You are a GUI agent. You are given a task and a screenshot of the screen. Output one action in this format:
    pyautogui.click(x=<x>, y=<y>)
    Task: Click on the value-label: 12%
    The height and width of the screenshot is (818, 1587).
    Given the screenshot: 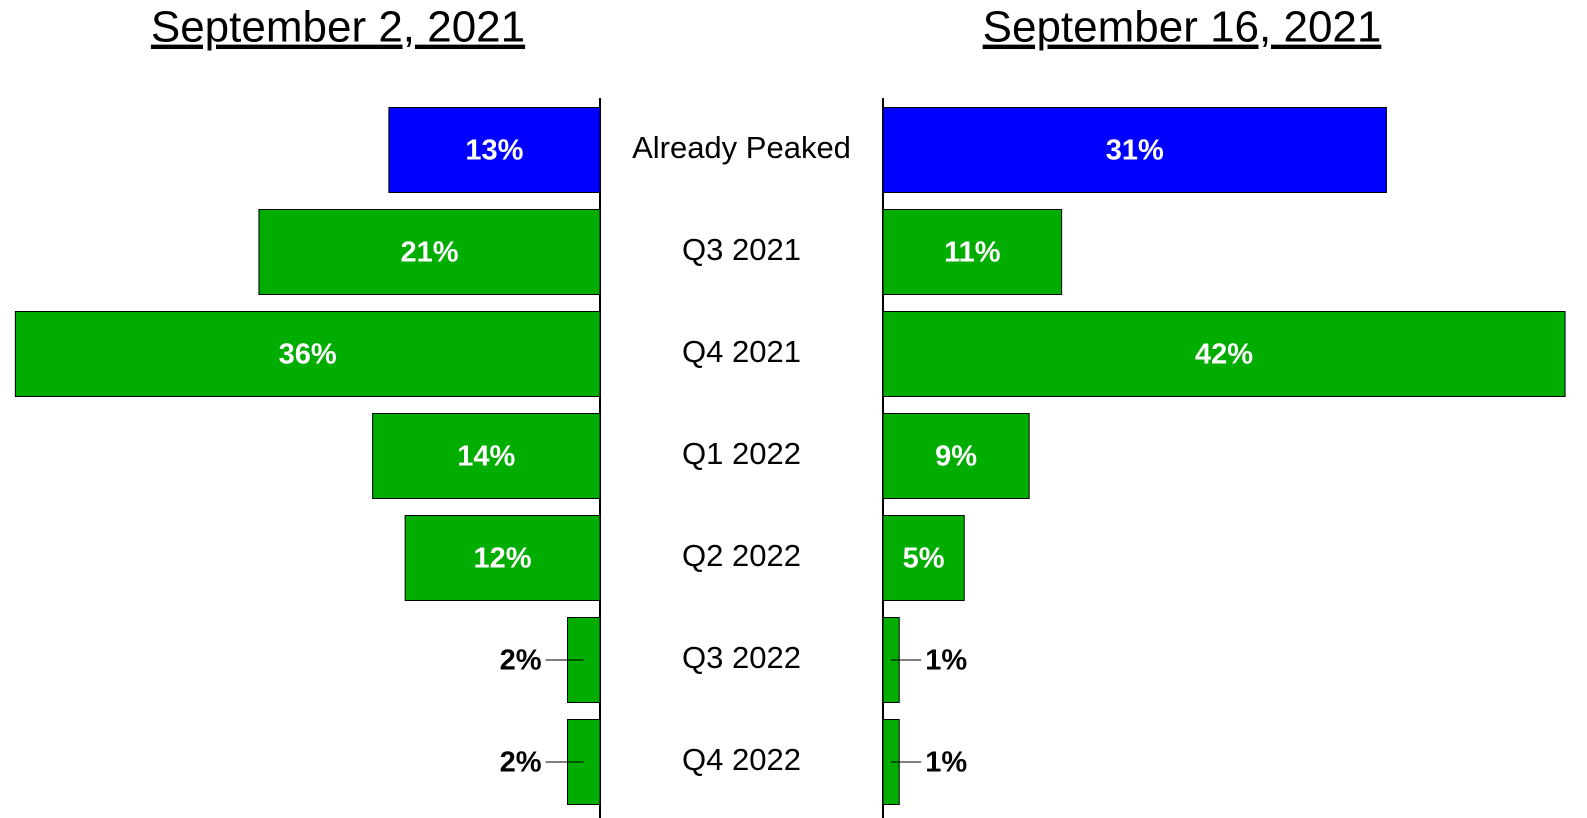 What is the action you would take?
    pyautogui.click(x=503, y=559)
    